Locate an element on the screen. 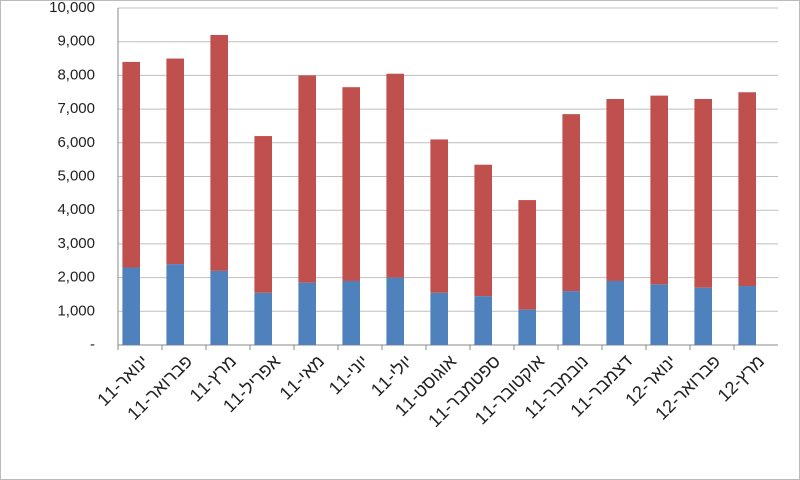 Image resolution: width=800 pixels, height=480 pixels. y-tick-label: 1,000 is located at coordinates (76, 310).